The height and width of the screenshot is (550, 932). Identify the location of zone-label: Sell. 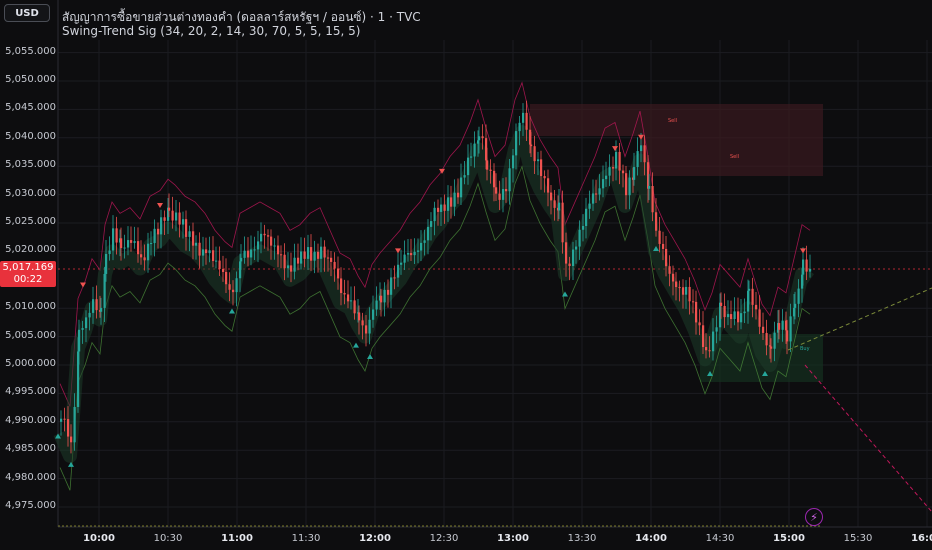
(672, 121).